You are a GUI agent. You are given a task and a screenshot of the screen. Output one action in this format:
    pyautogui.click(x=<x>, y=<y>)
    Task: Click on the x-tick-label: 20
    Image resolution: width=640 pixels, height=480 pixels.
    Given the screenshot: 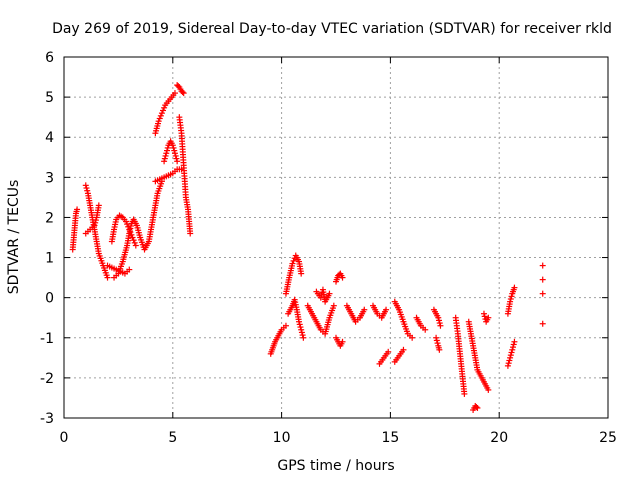 What is the action you would take?
    pyautogui.click(x=499, y=438)
    